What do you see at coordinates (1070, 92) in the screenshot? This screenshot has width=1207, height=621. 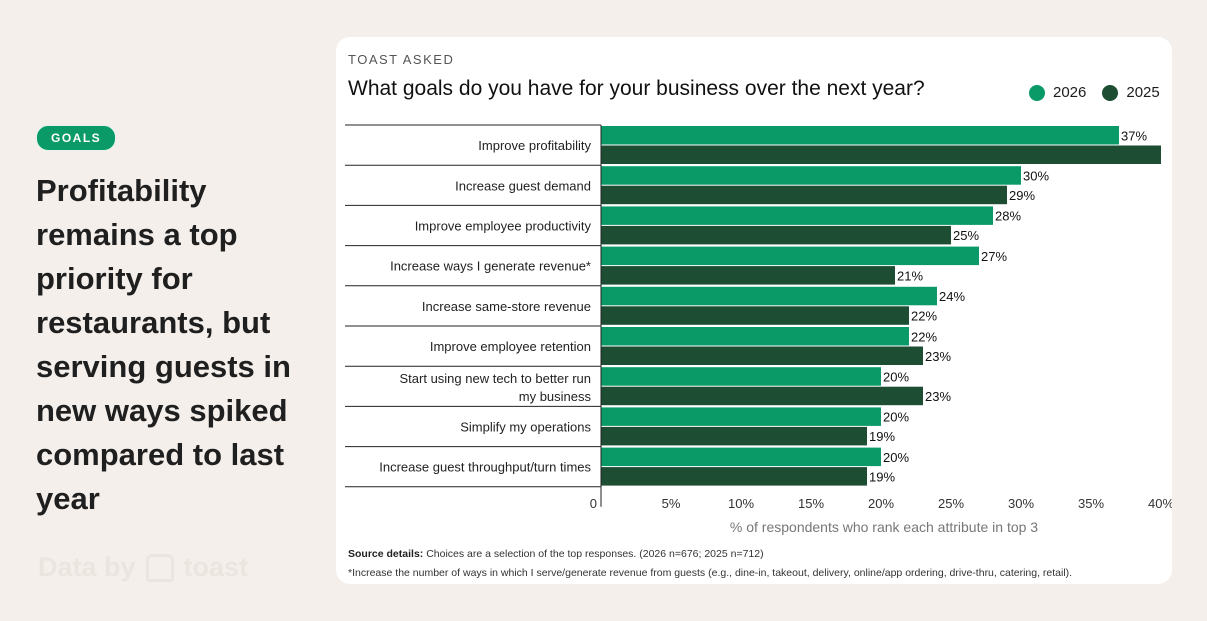 I see `legend-label-2026: 2026` at bounding box center [1070, 92].